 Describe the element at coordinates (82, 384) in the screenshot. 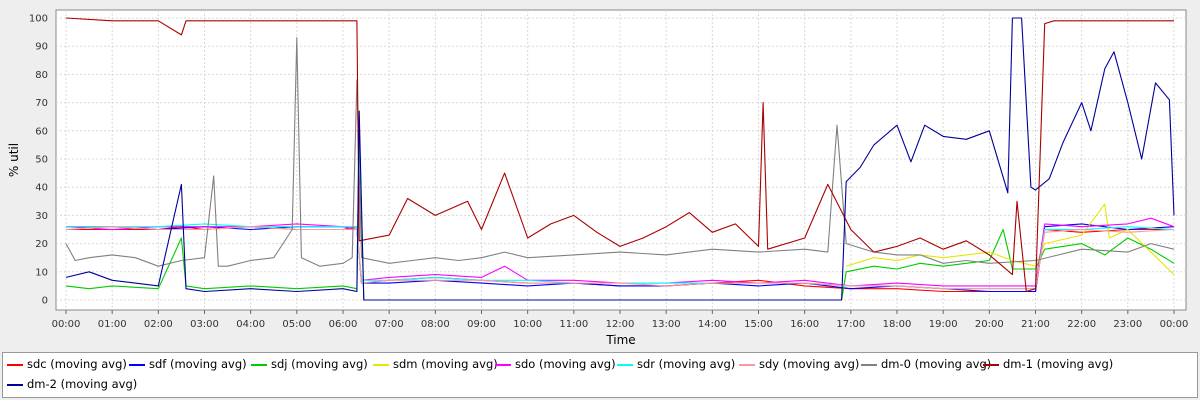

I see `legend-label: dm-2 (moving avg)` at that location.